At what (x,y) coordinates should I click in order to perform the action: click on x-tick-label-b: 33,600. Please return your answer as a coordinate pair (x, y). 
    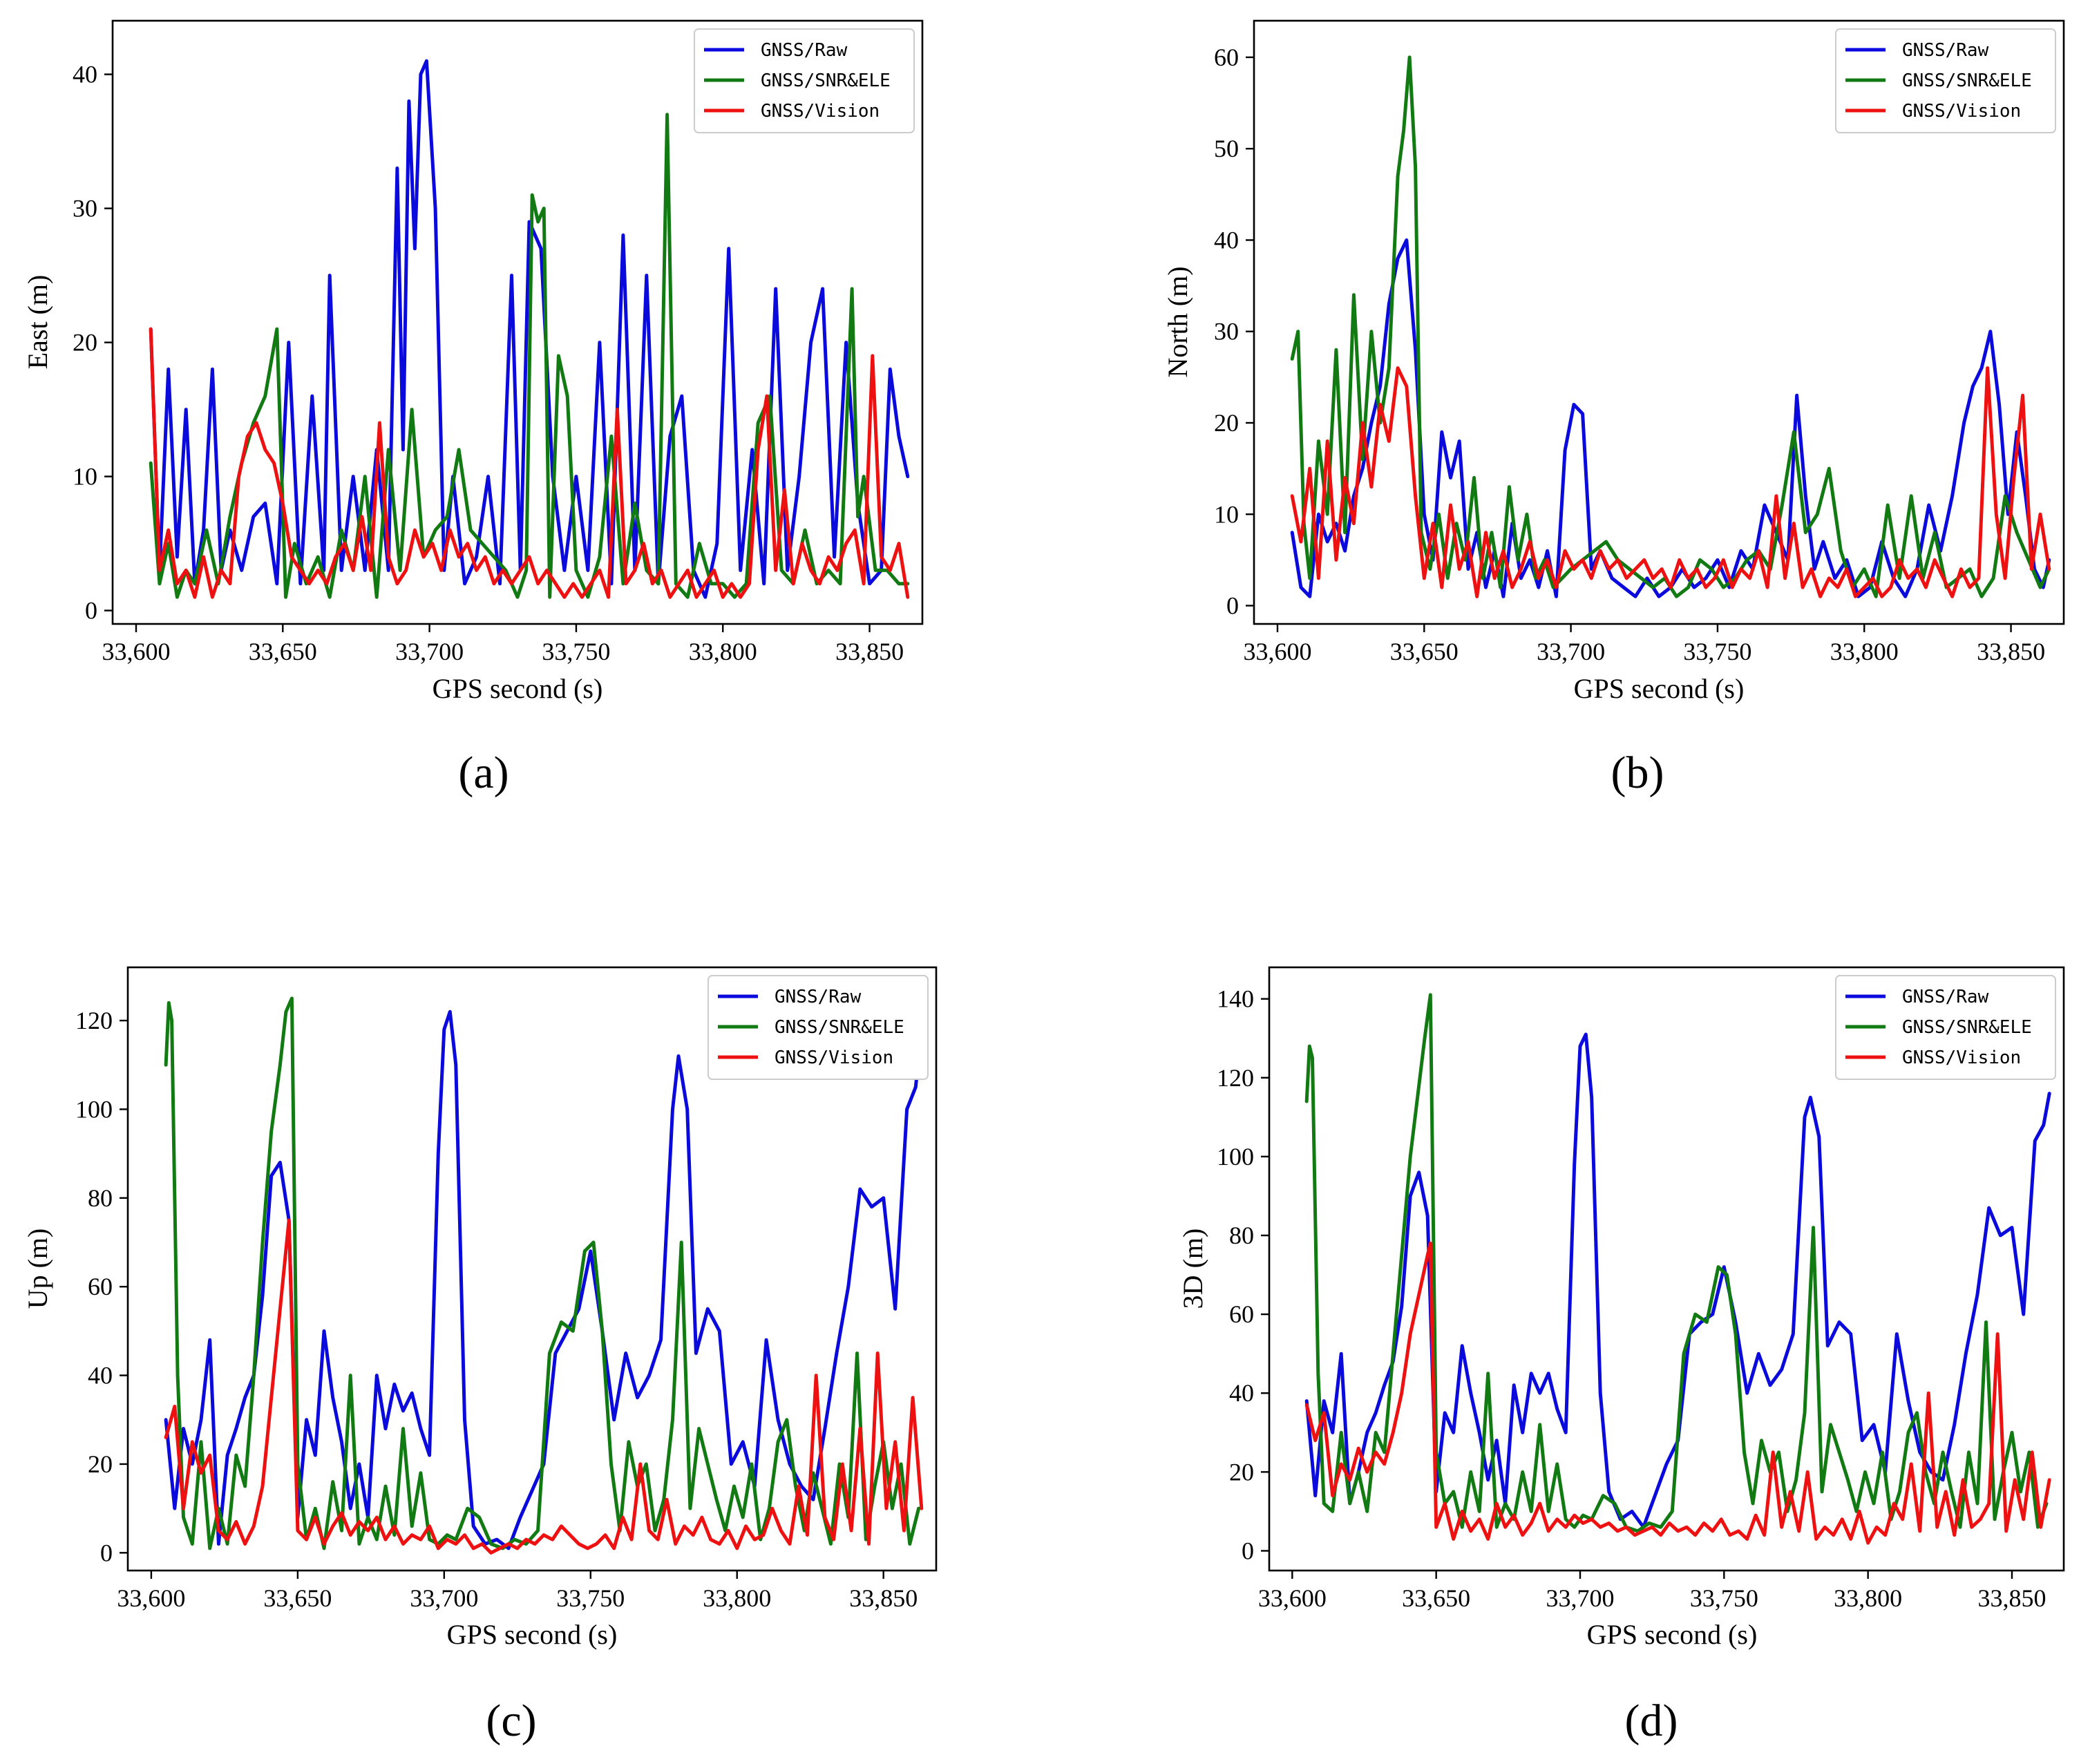
    Looking at the image, I should click on (1277, 651).